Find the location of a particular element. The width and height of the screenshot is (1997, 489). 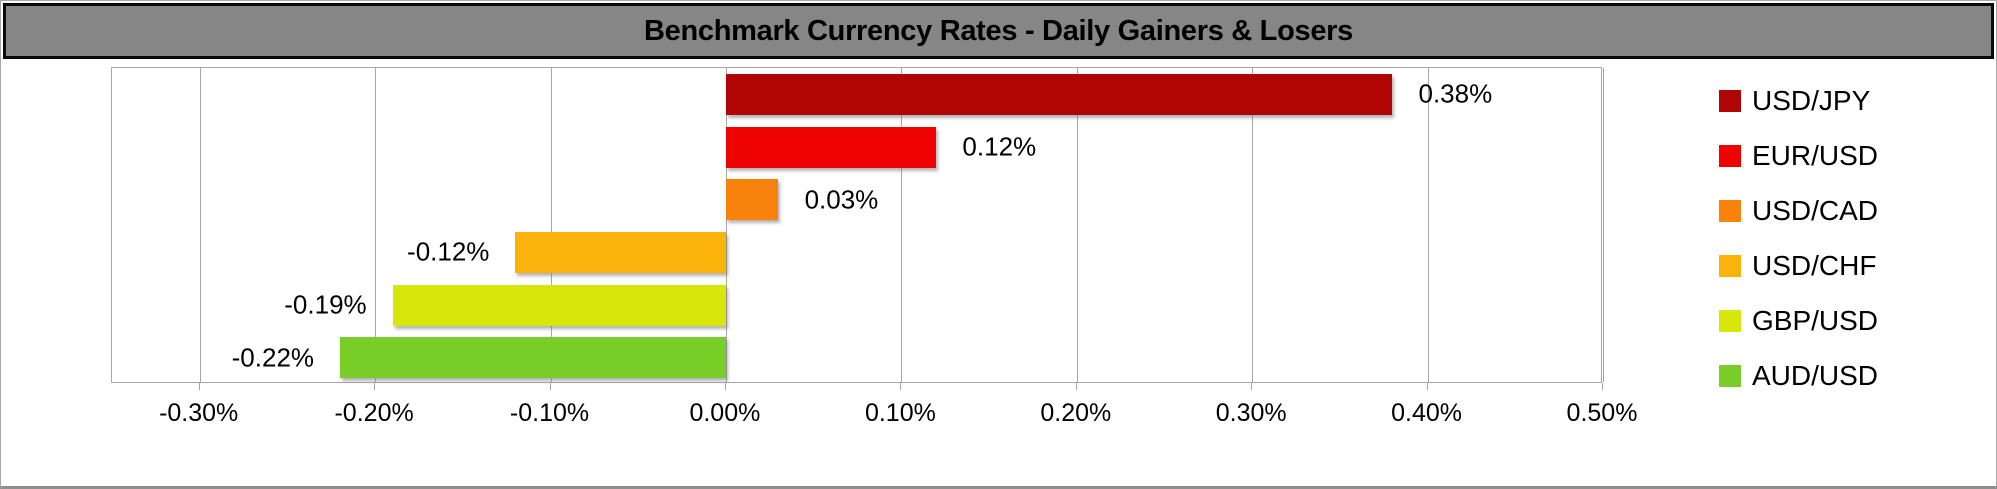

bar-gbp-usd is located at coordinates (559, 305).